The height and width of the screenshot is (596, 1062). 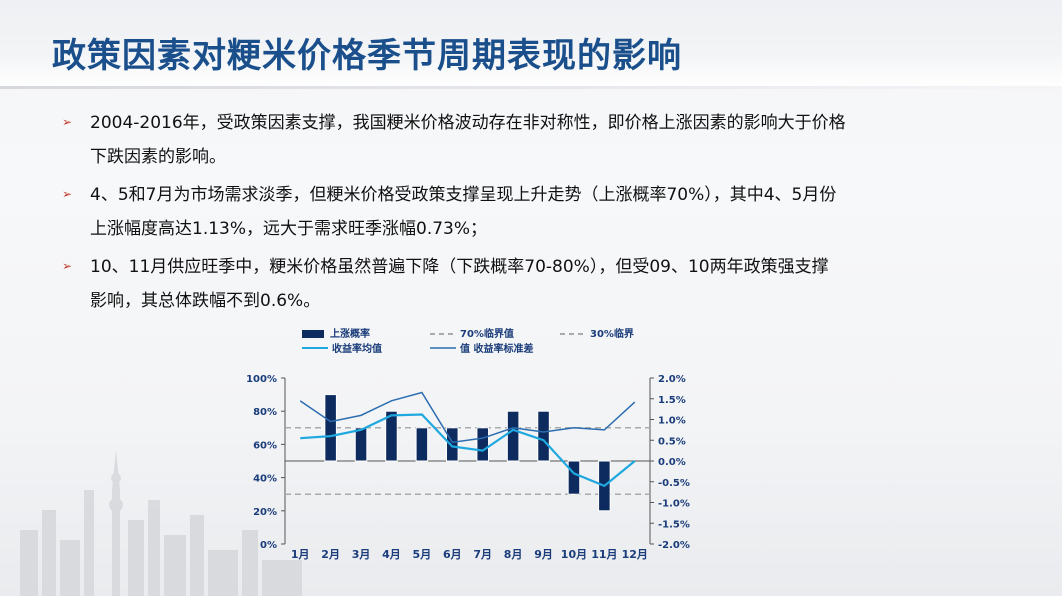 What do you see at coordinates (674, 524) in the screenshot?
I see `right-axis-tick-label: -1.5%` at bounding box center [674, 524].